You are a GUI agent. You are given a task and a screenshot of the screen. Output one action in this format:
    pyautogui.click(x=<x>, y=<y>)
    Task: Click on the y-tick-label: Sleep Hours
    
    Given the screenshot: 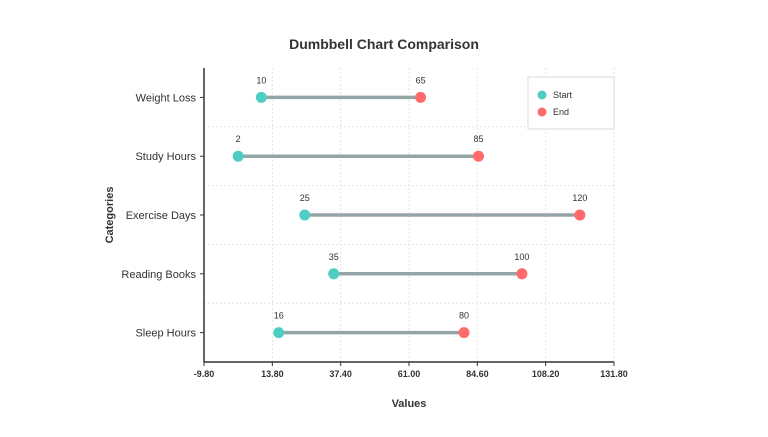 What is the action you would take?
    pyautogui.click(x=165, y=334)
    